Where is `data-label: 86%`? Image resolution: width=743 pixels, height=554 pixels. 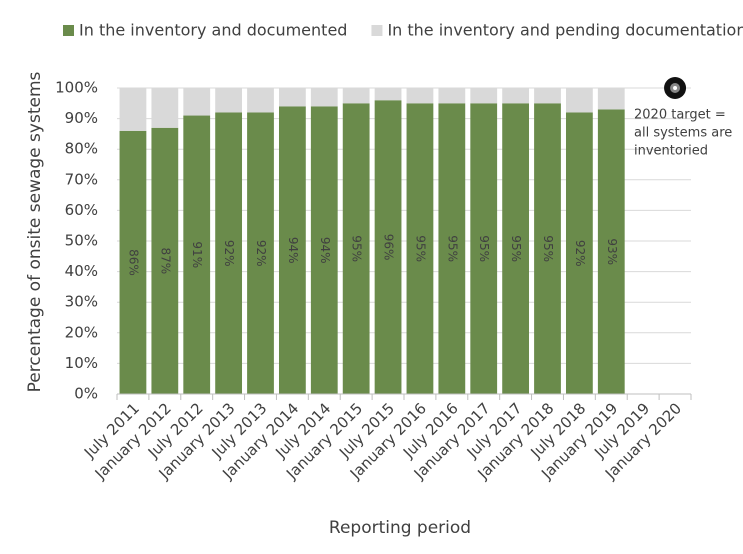 data-label: 86% is located at coordinates (133, 262).